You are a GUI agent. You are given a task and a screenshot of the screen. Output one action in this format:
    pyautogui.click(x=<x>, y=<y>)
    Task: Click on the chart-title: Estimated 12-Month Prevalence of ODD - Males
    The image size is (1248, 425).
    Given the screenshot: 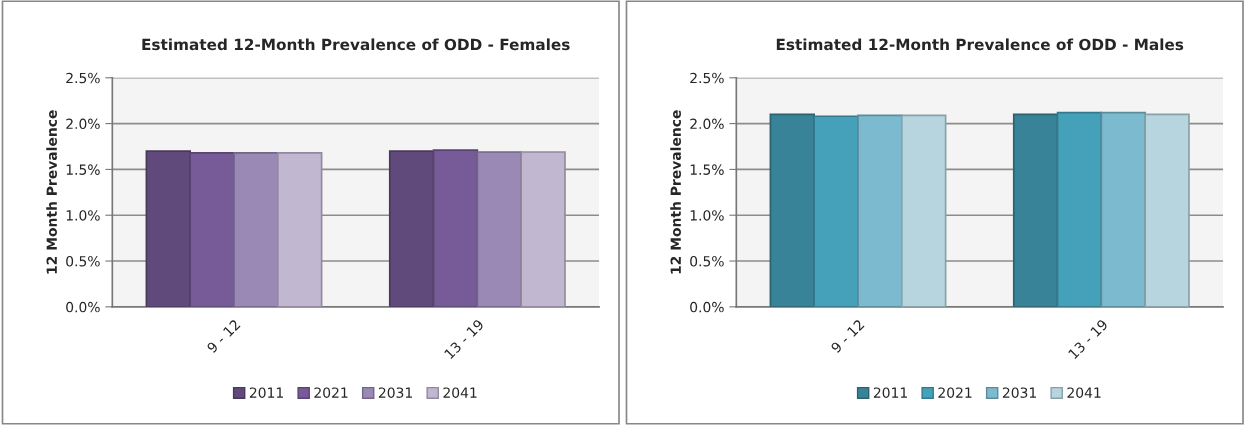 What is the action you would take?
    pyautogui.click(x=980, y=44)
    